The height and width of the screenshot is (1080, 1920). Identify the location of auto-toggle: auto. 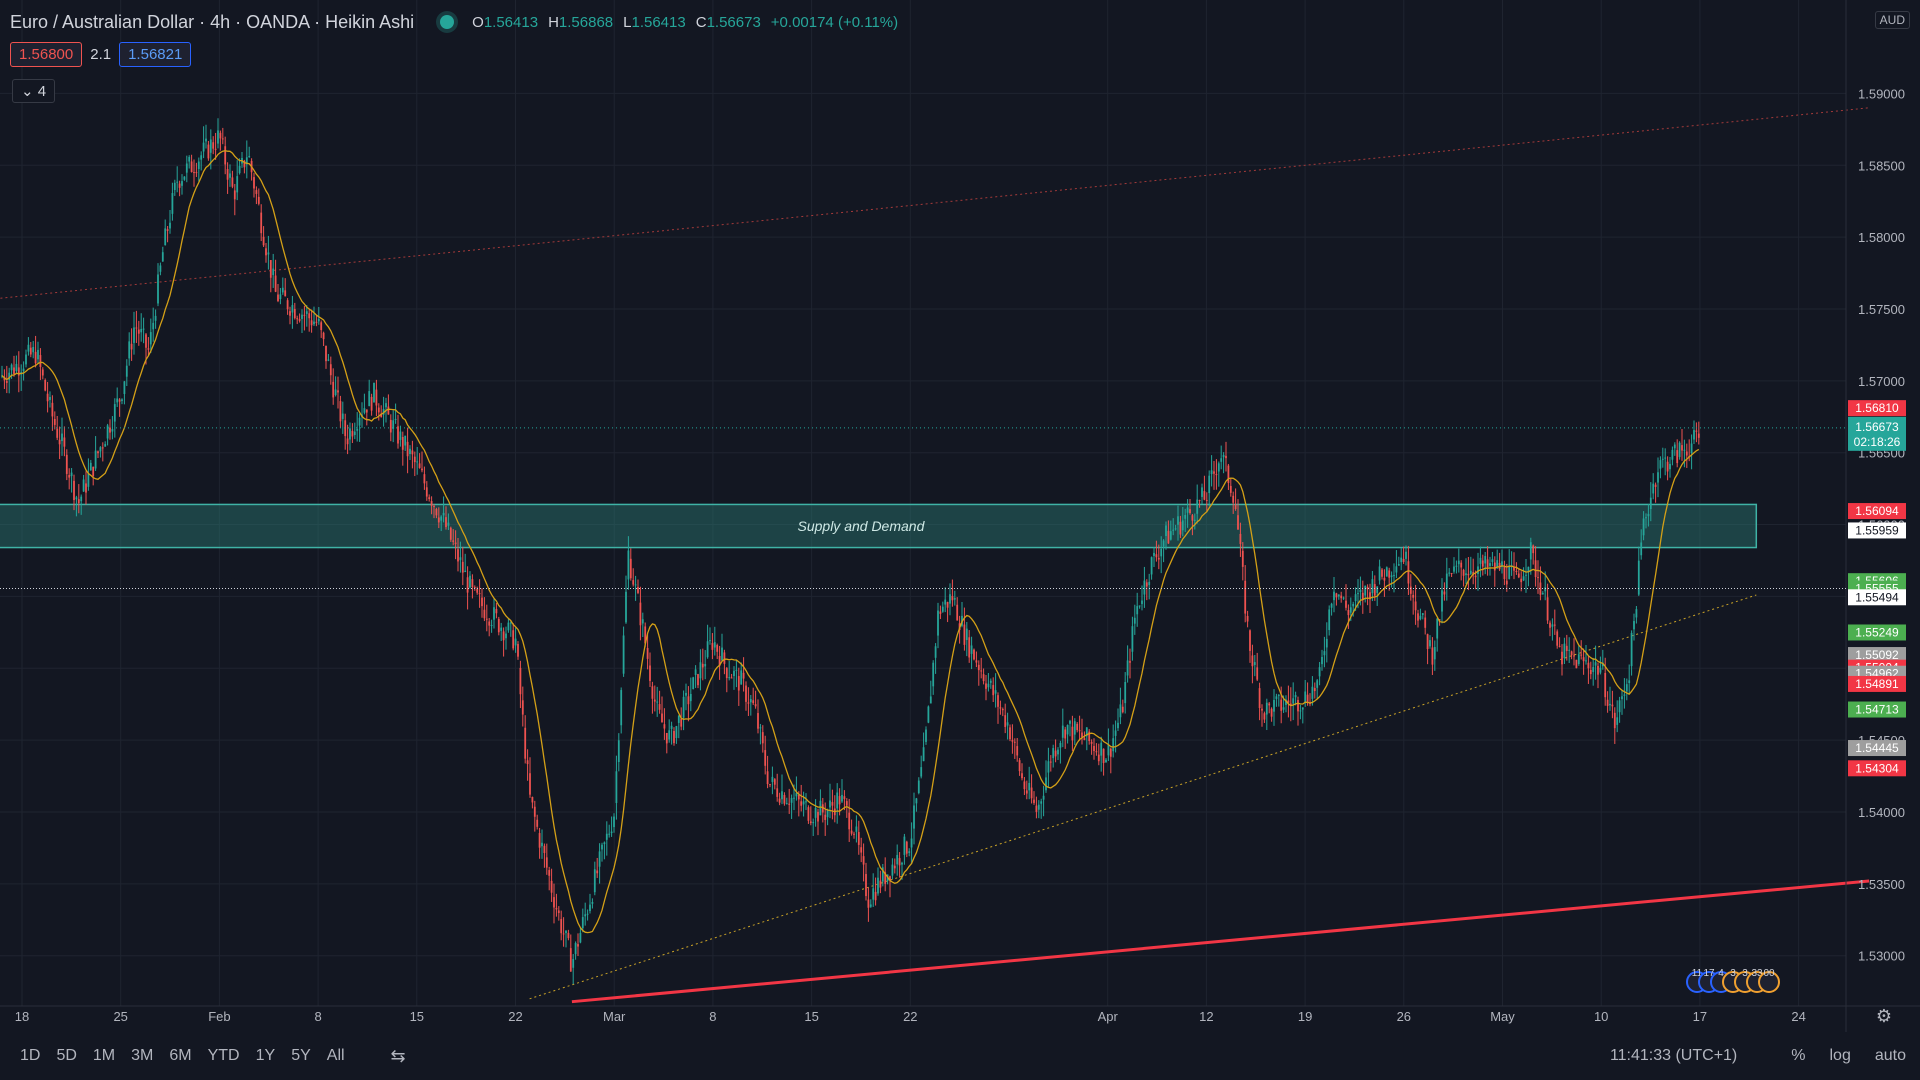
(1890, 1055).